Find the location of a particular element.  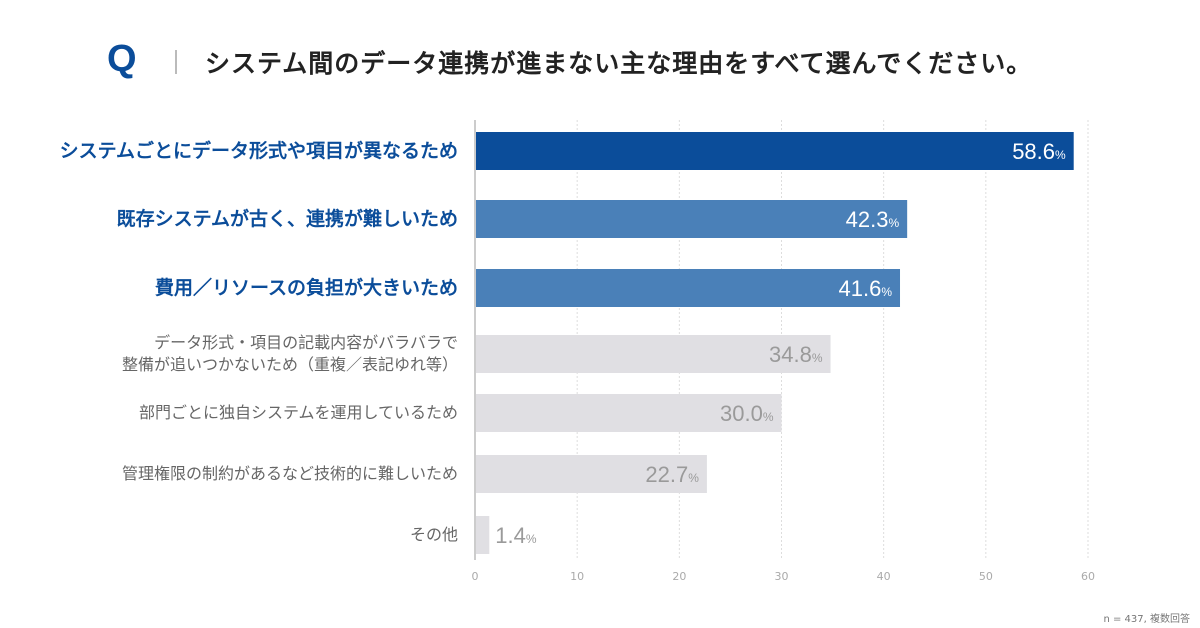

value-number: 30.0 is located at coordinates (741, 413).